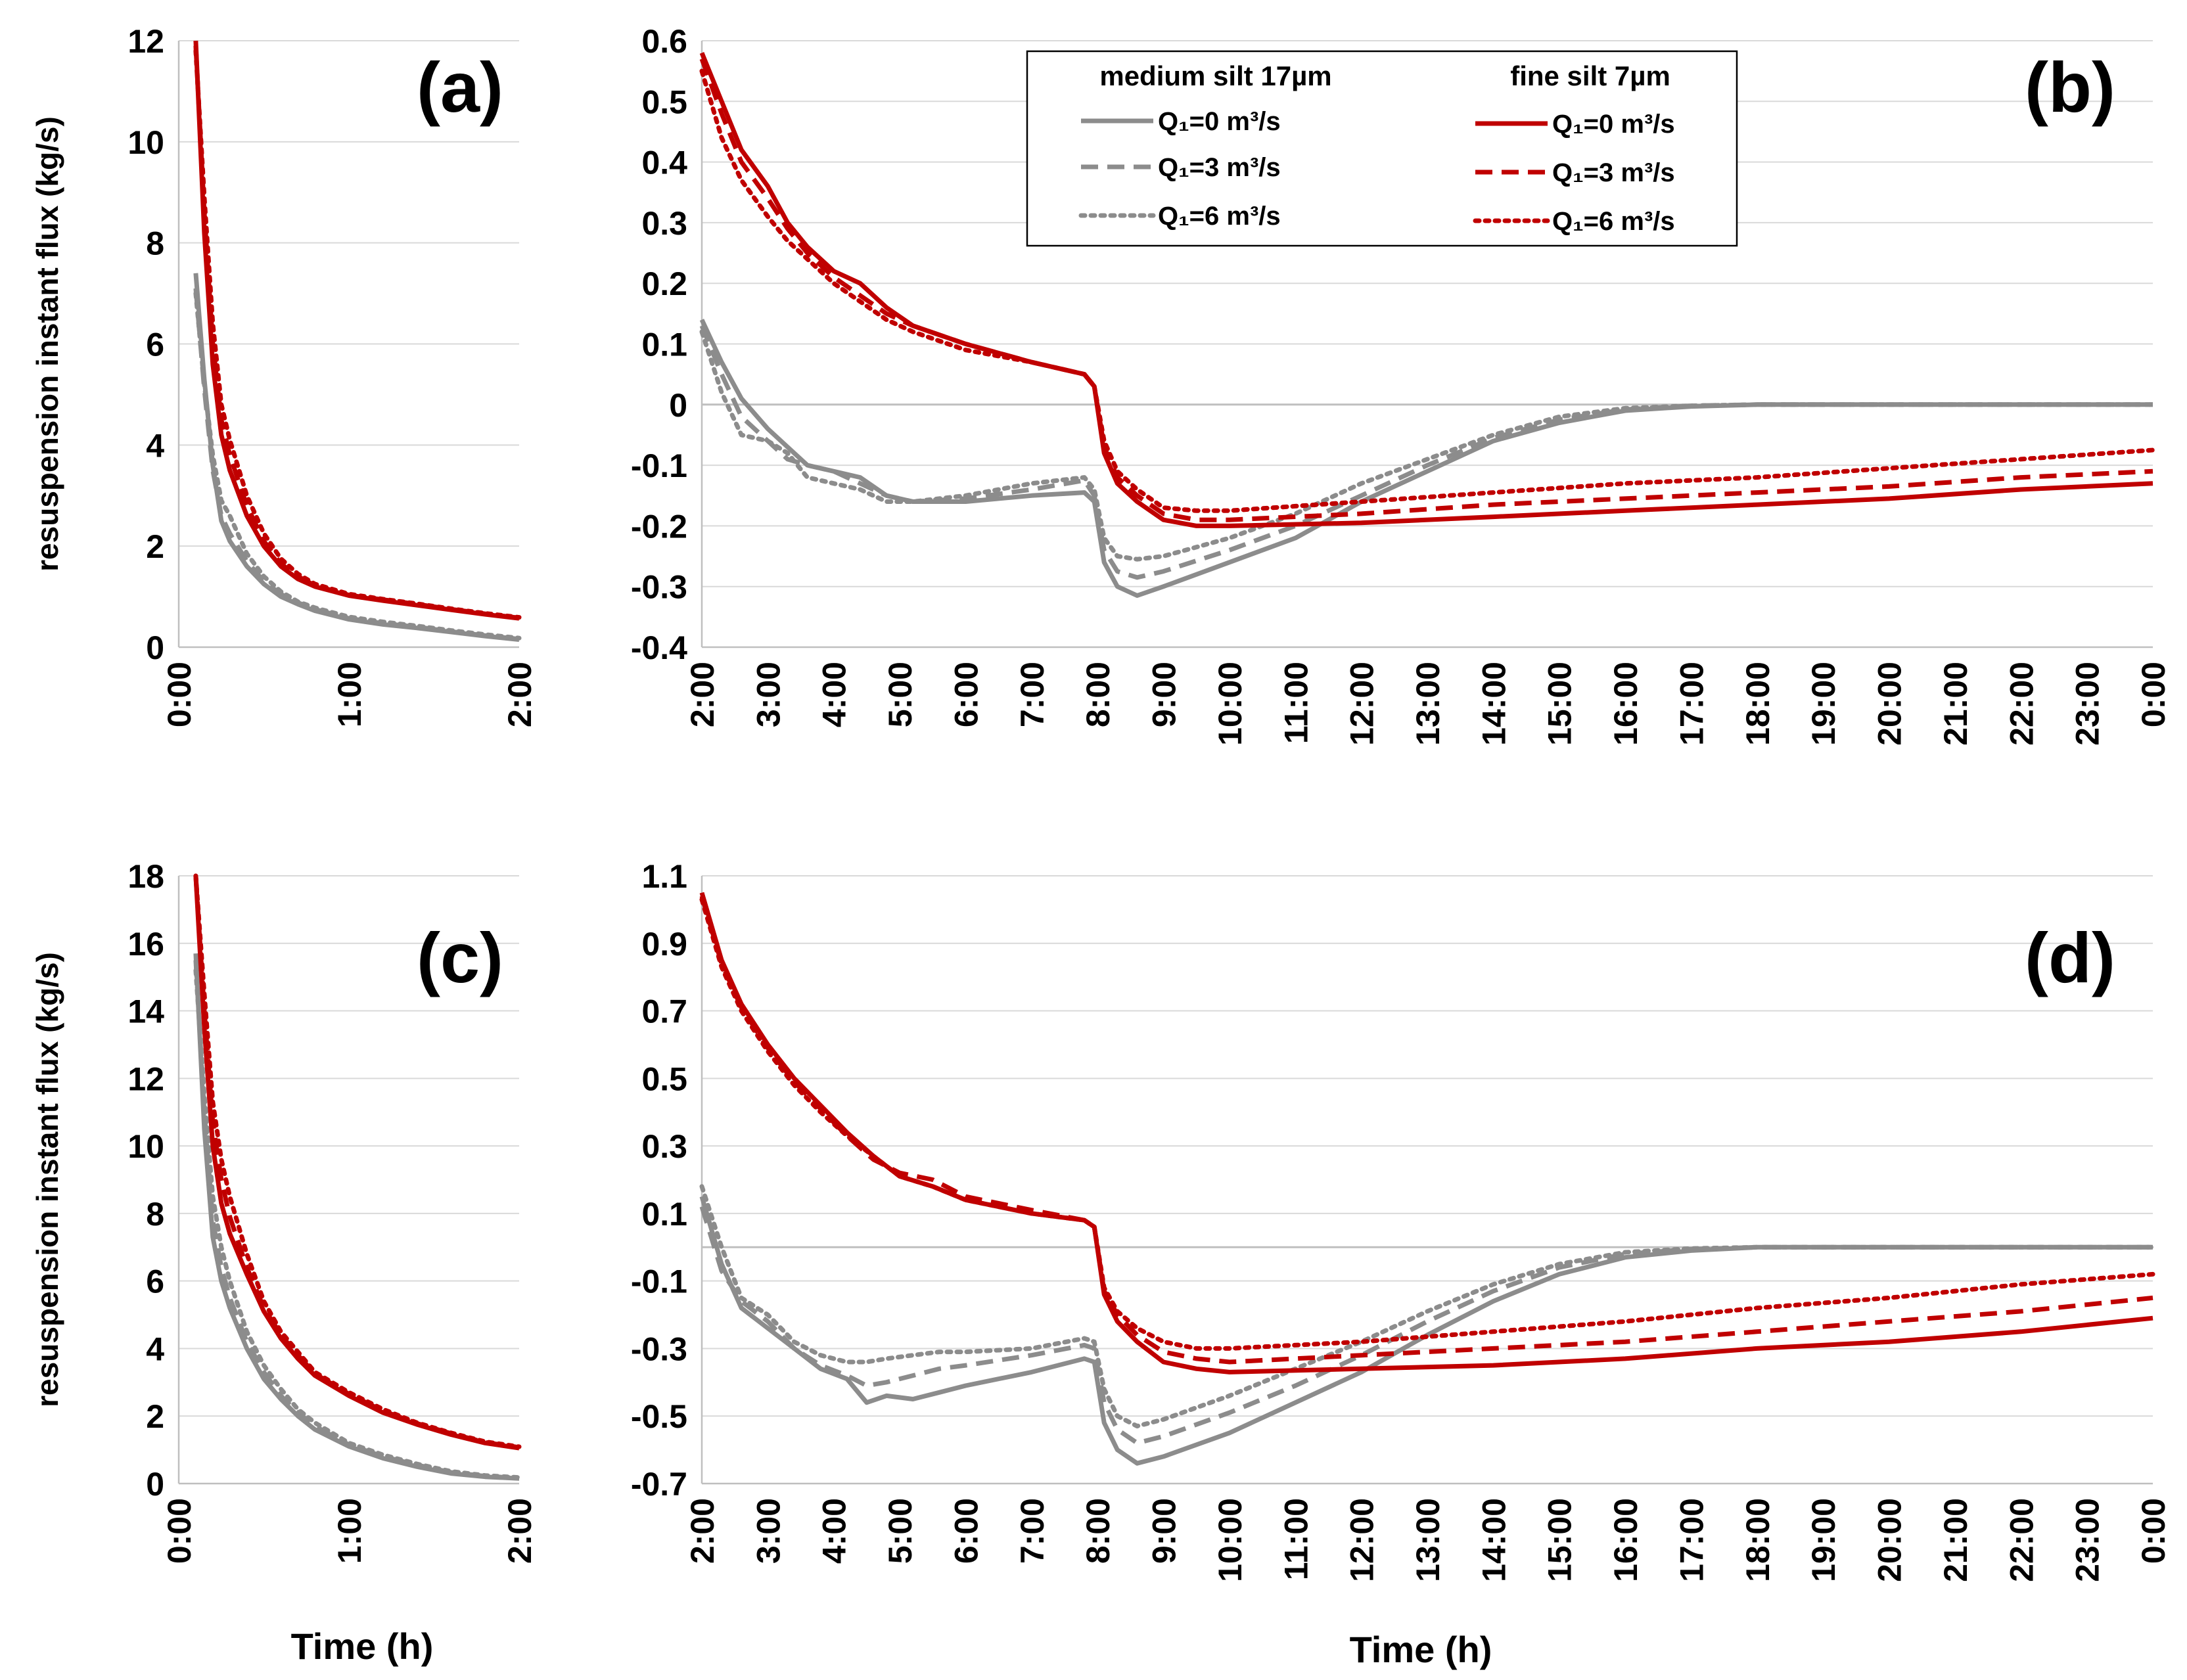 Image resolution: width=2187 pixels, height=1680 pixels. I want to click on x-tick-label: 13:00, so click(1428, 704).